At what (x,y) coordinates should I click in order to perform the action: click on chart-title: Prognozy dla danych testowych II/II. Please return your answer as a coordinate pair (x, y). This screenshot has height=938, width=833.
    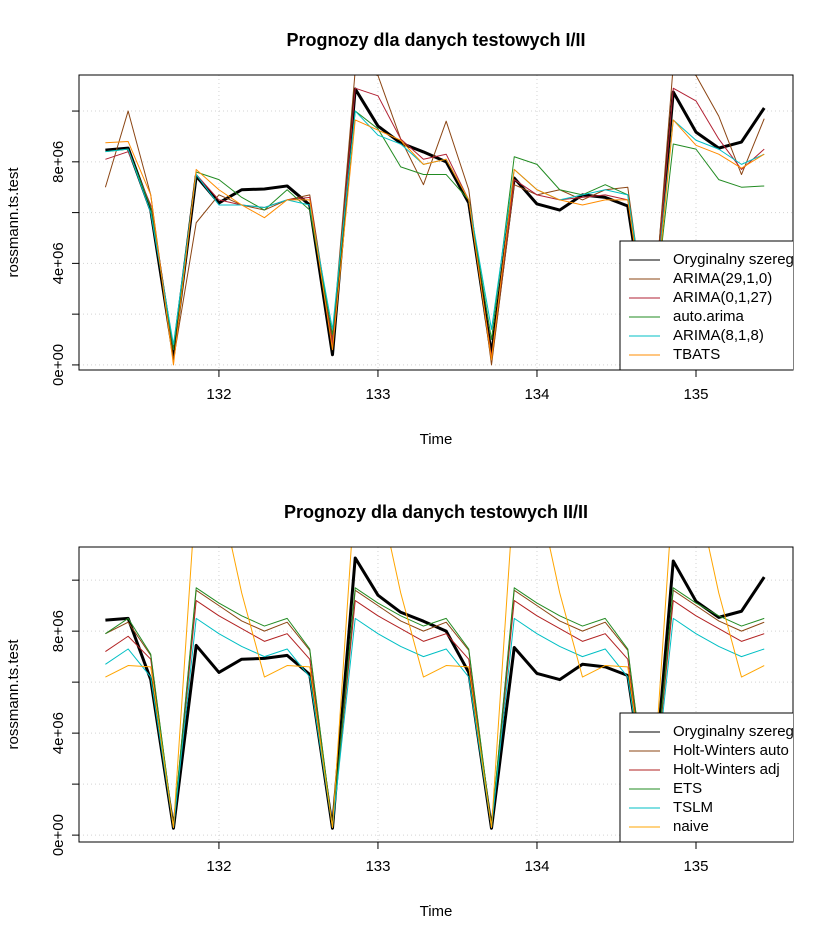
    Looking at the image, I should click on (436, 512).